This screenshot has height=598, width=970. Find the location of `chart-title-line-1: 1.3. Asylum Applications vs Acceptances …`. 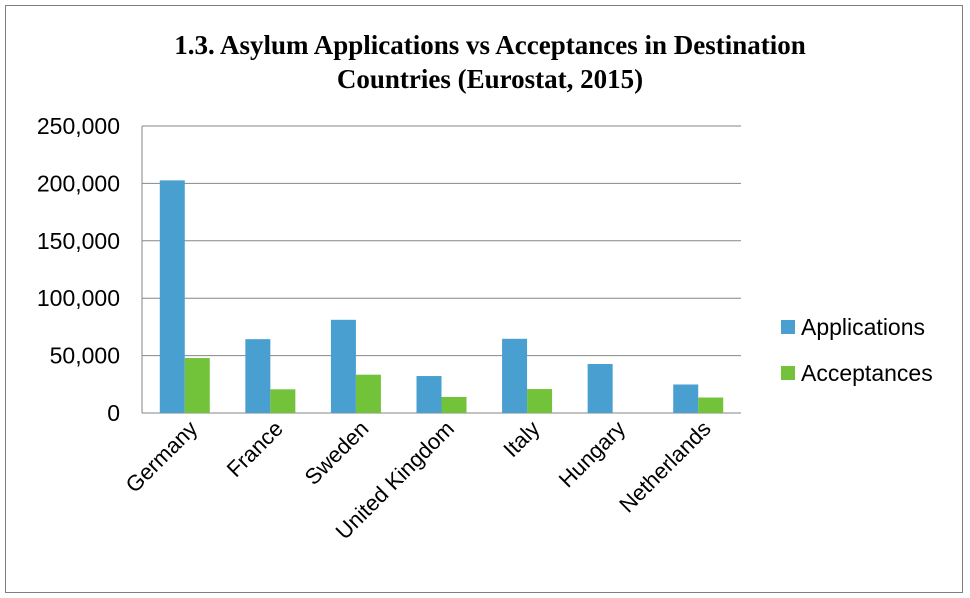

chart-title-line-1: 1.3. Asylum Applications vs Acceptances … is located at coordinates (490, 45).